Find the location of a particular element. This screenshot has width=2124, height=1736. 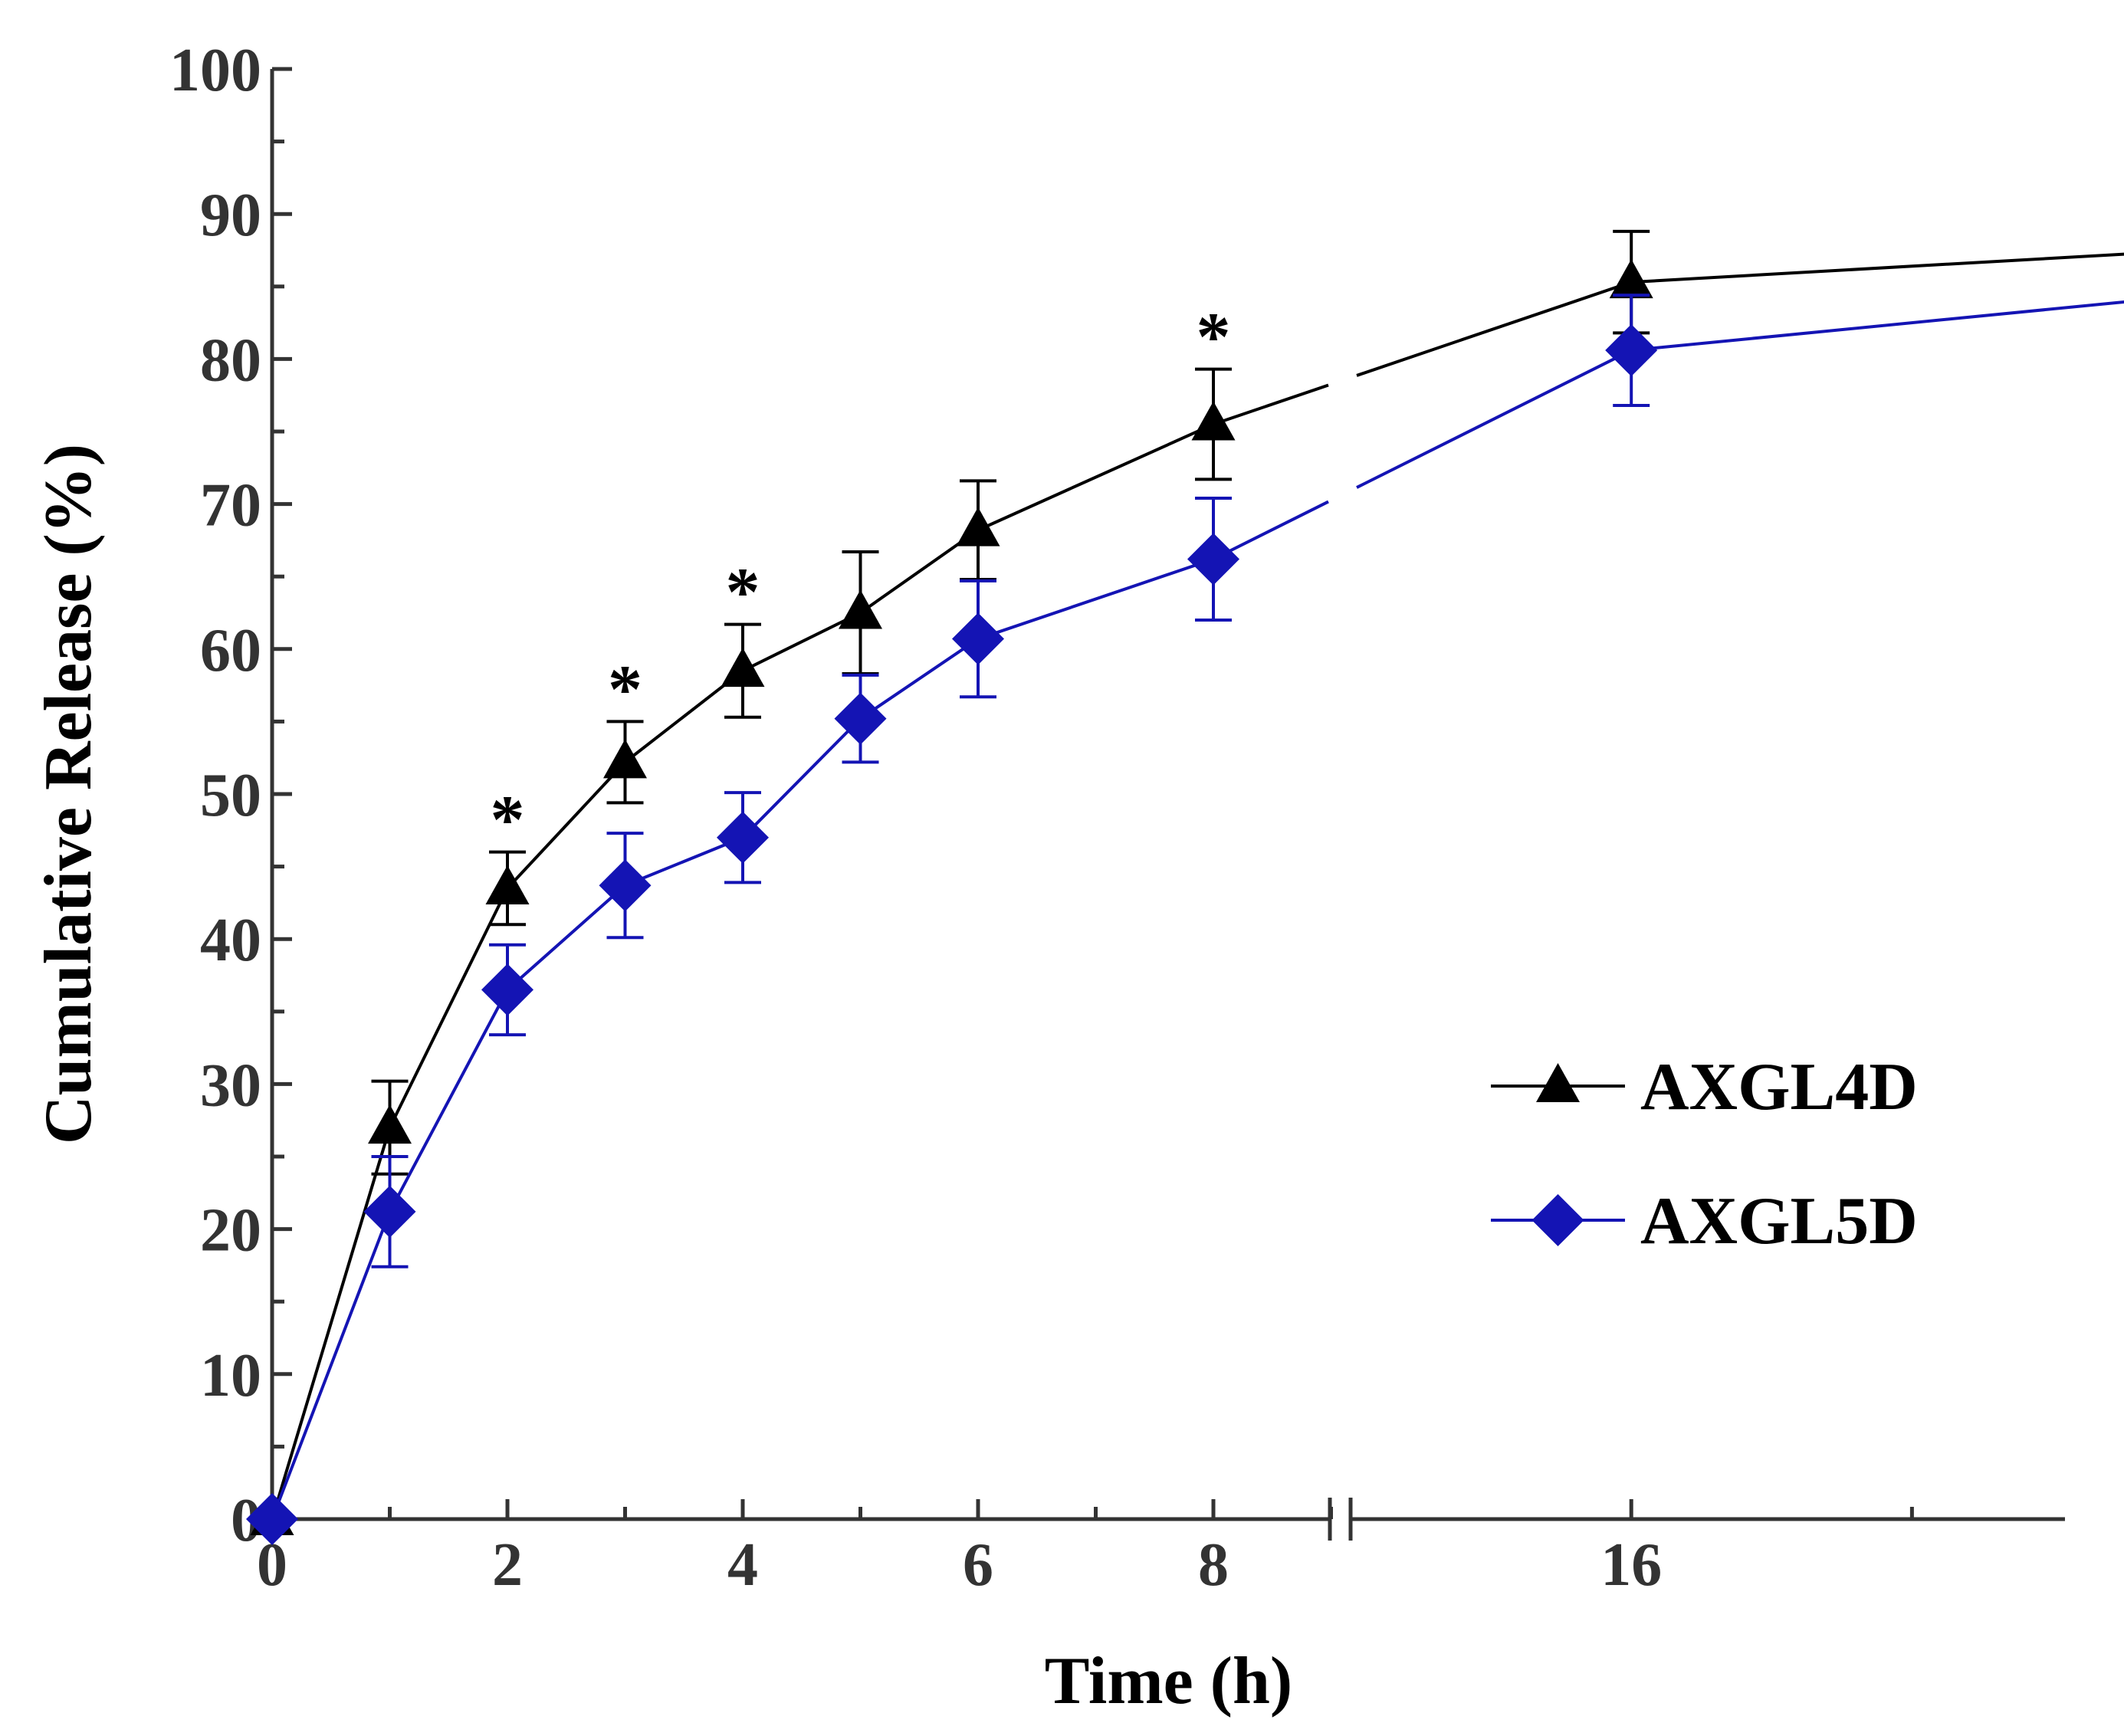

legend-item-axgl4d: AXGL4D is located at coordinates (1704, 1087).